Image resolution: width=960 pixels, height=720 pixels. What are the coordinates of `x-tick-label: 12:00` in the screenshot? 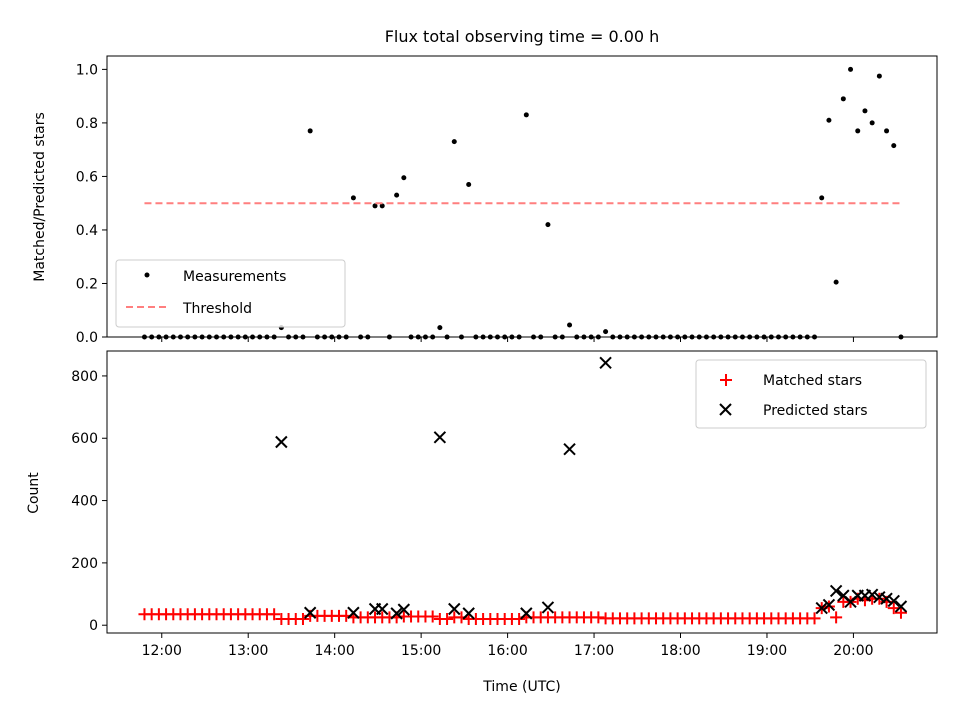 It's located at (162, 651).